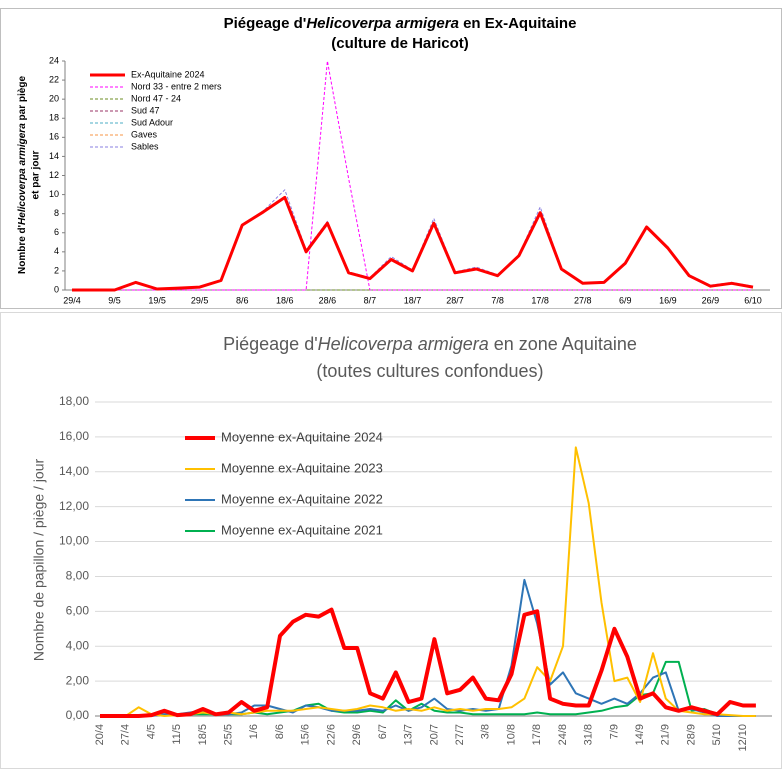 The image size is (782, 769). I want to click on y-tick-label: 22, so click(54, 79).